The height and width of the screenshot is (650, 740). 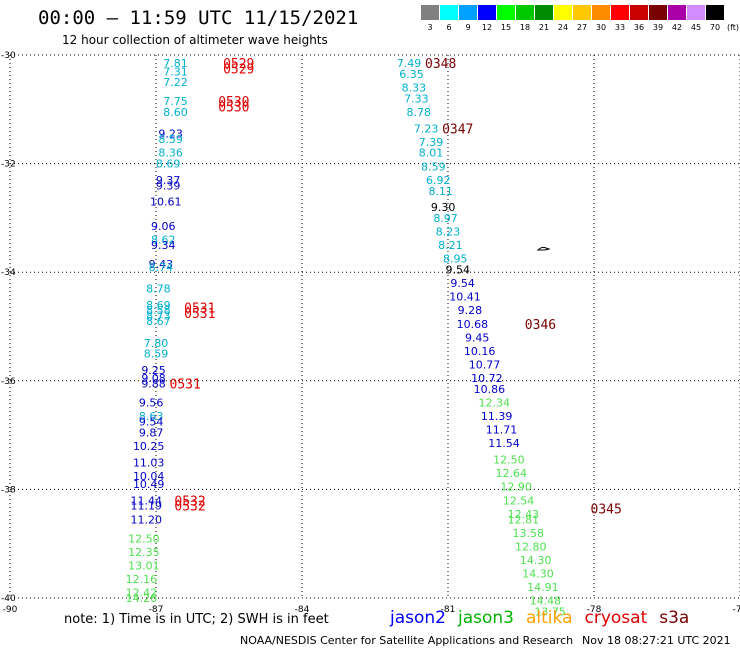 What do you see at coordinates (142, 579) in the screenshot?
I see `wave-height-point: 12.16` at bounding box center [142, 579].